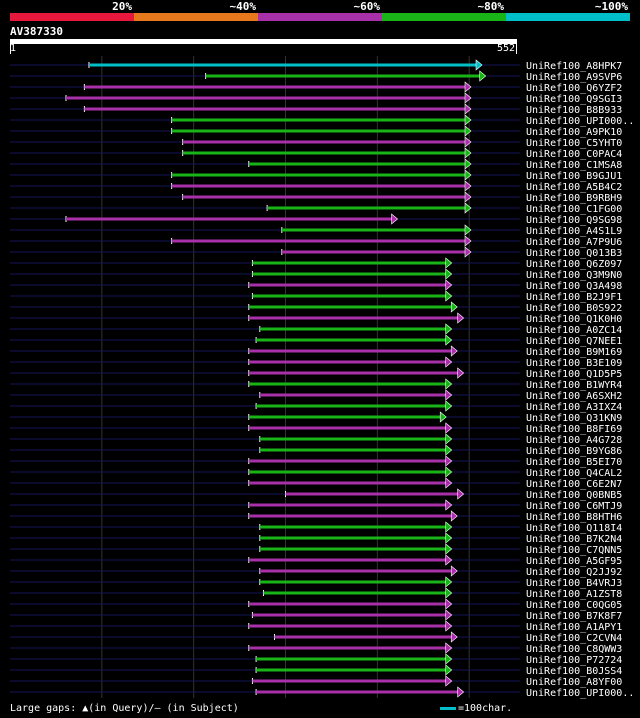 The image size is (640, 718). I want to click on hit-label: UniRef100_B3E109, so click(574, 363).